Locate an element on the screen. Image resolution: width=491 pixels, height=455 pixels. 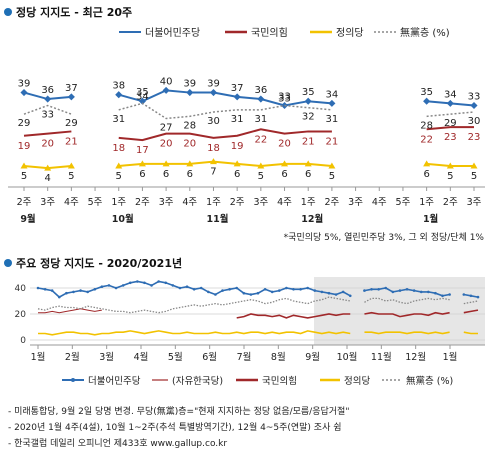
top-data-label: 18 is located at coordinates (213, 148).